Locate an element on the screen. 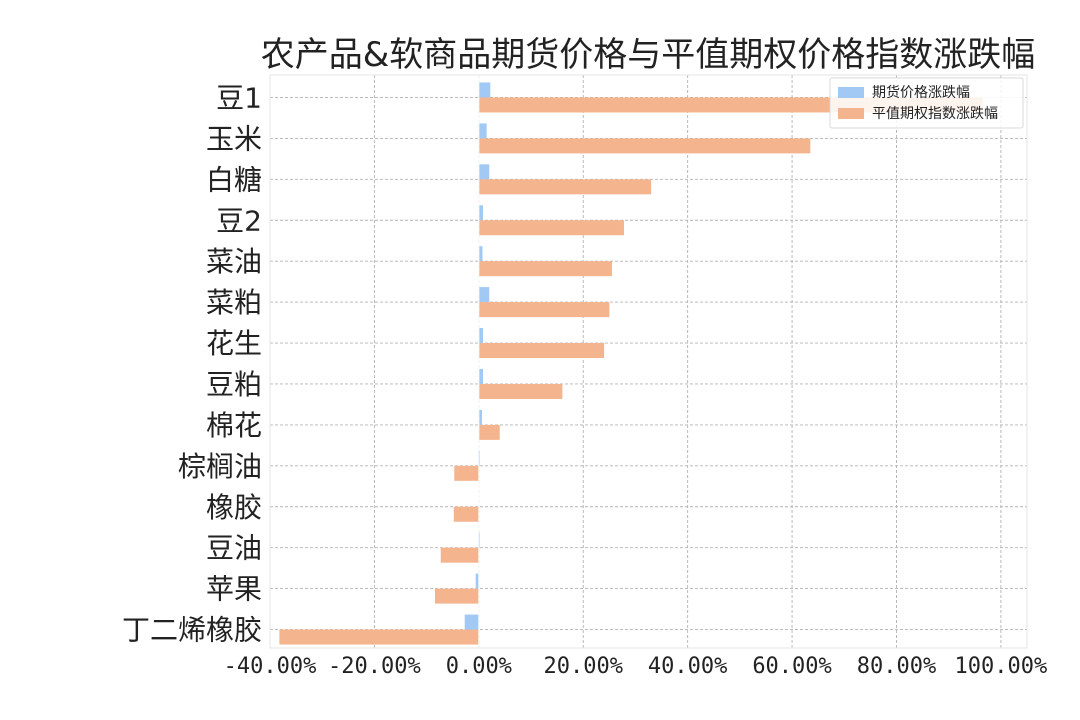  chart-title: 农产品&软商品期货价格与平值期权价格指数涨跌幅 is located at coordinates (648, 55).